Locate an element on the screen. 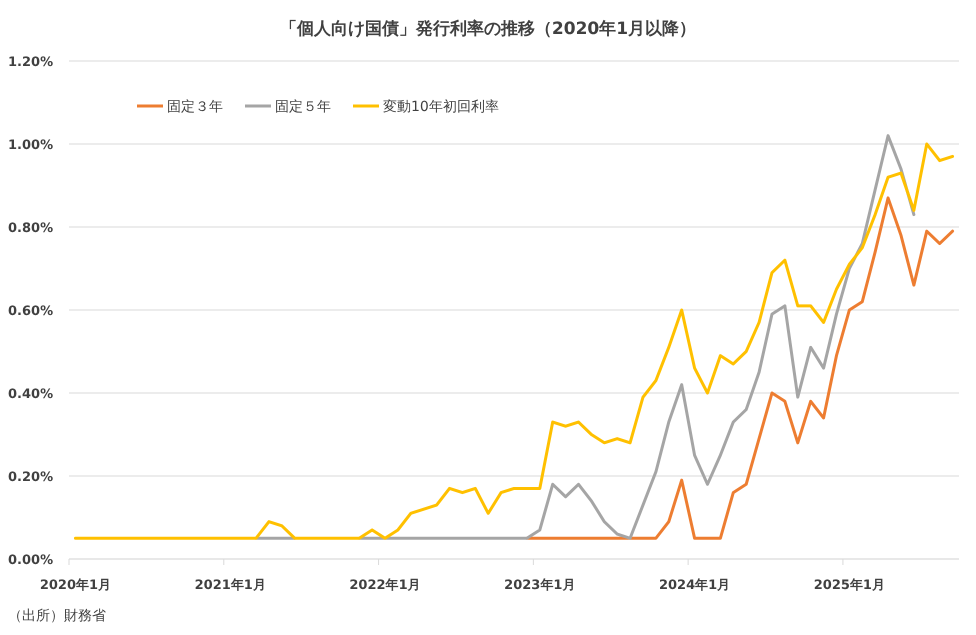 Image resolution: width=976 pixels, height=635 pixels. y-tick-label: 0.00% is located at coordinates (31, 560).